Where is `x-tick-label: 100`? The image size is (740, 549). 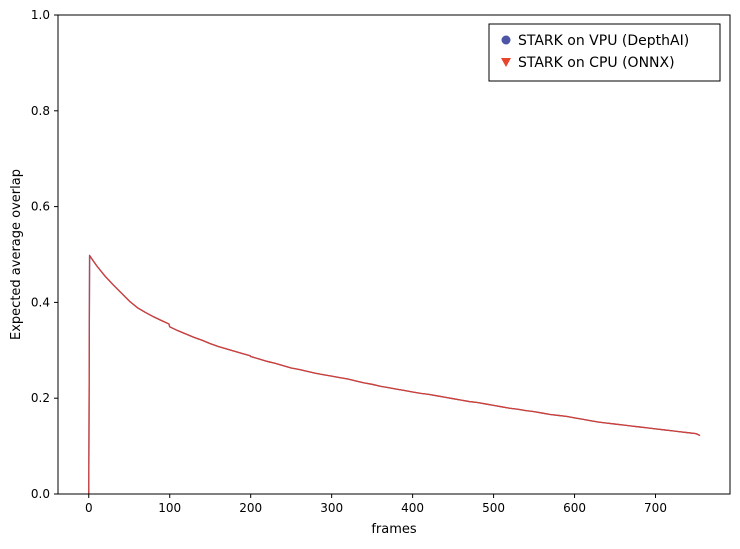 x-tick-label: 100 is located at coordinates (169, 508).